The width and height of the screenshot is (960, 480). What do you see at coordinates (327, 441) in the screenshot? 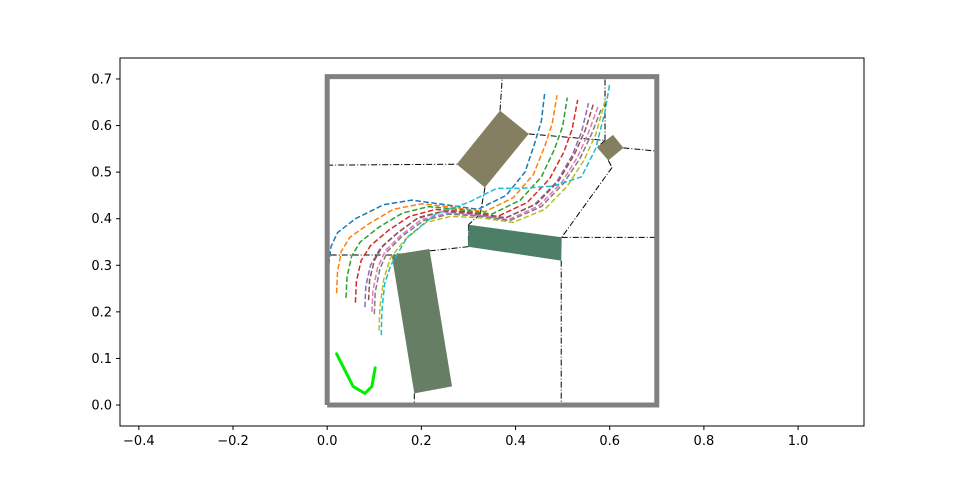
I see `x-tick-label-2: 0.0` at bounding box center [327, 441].